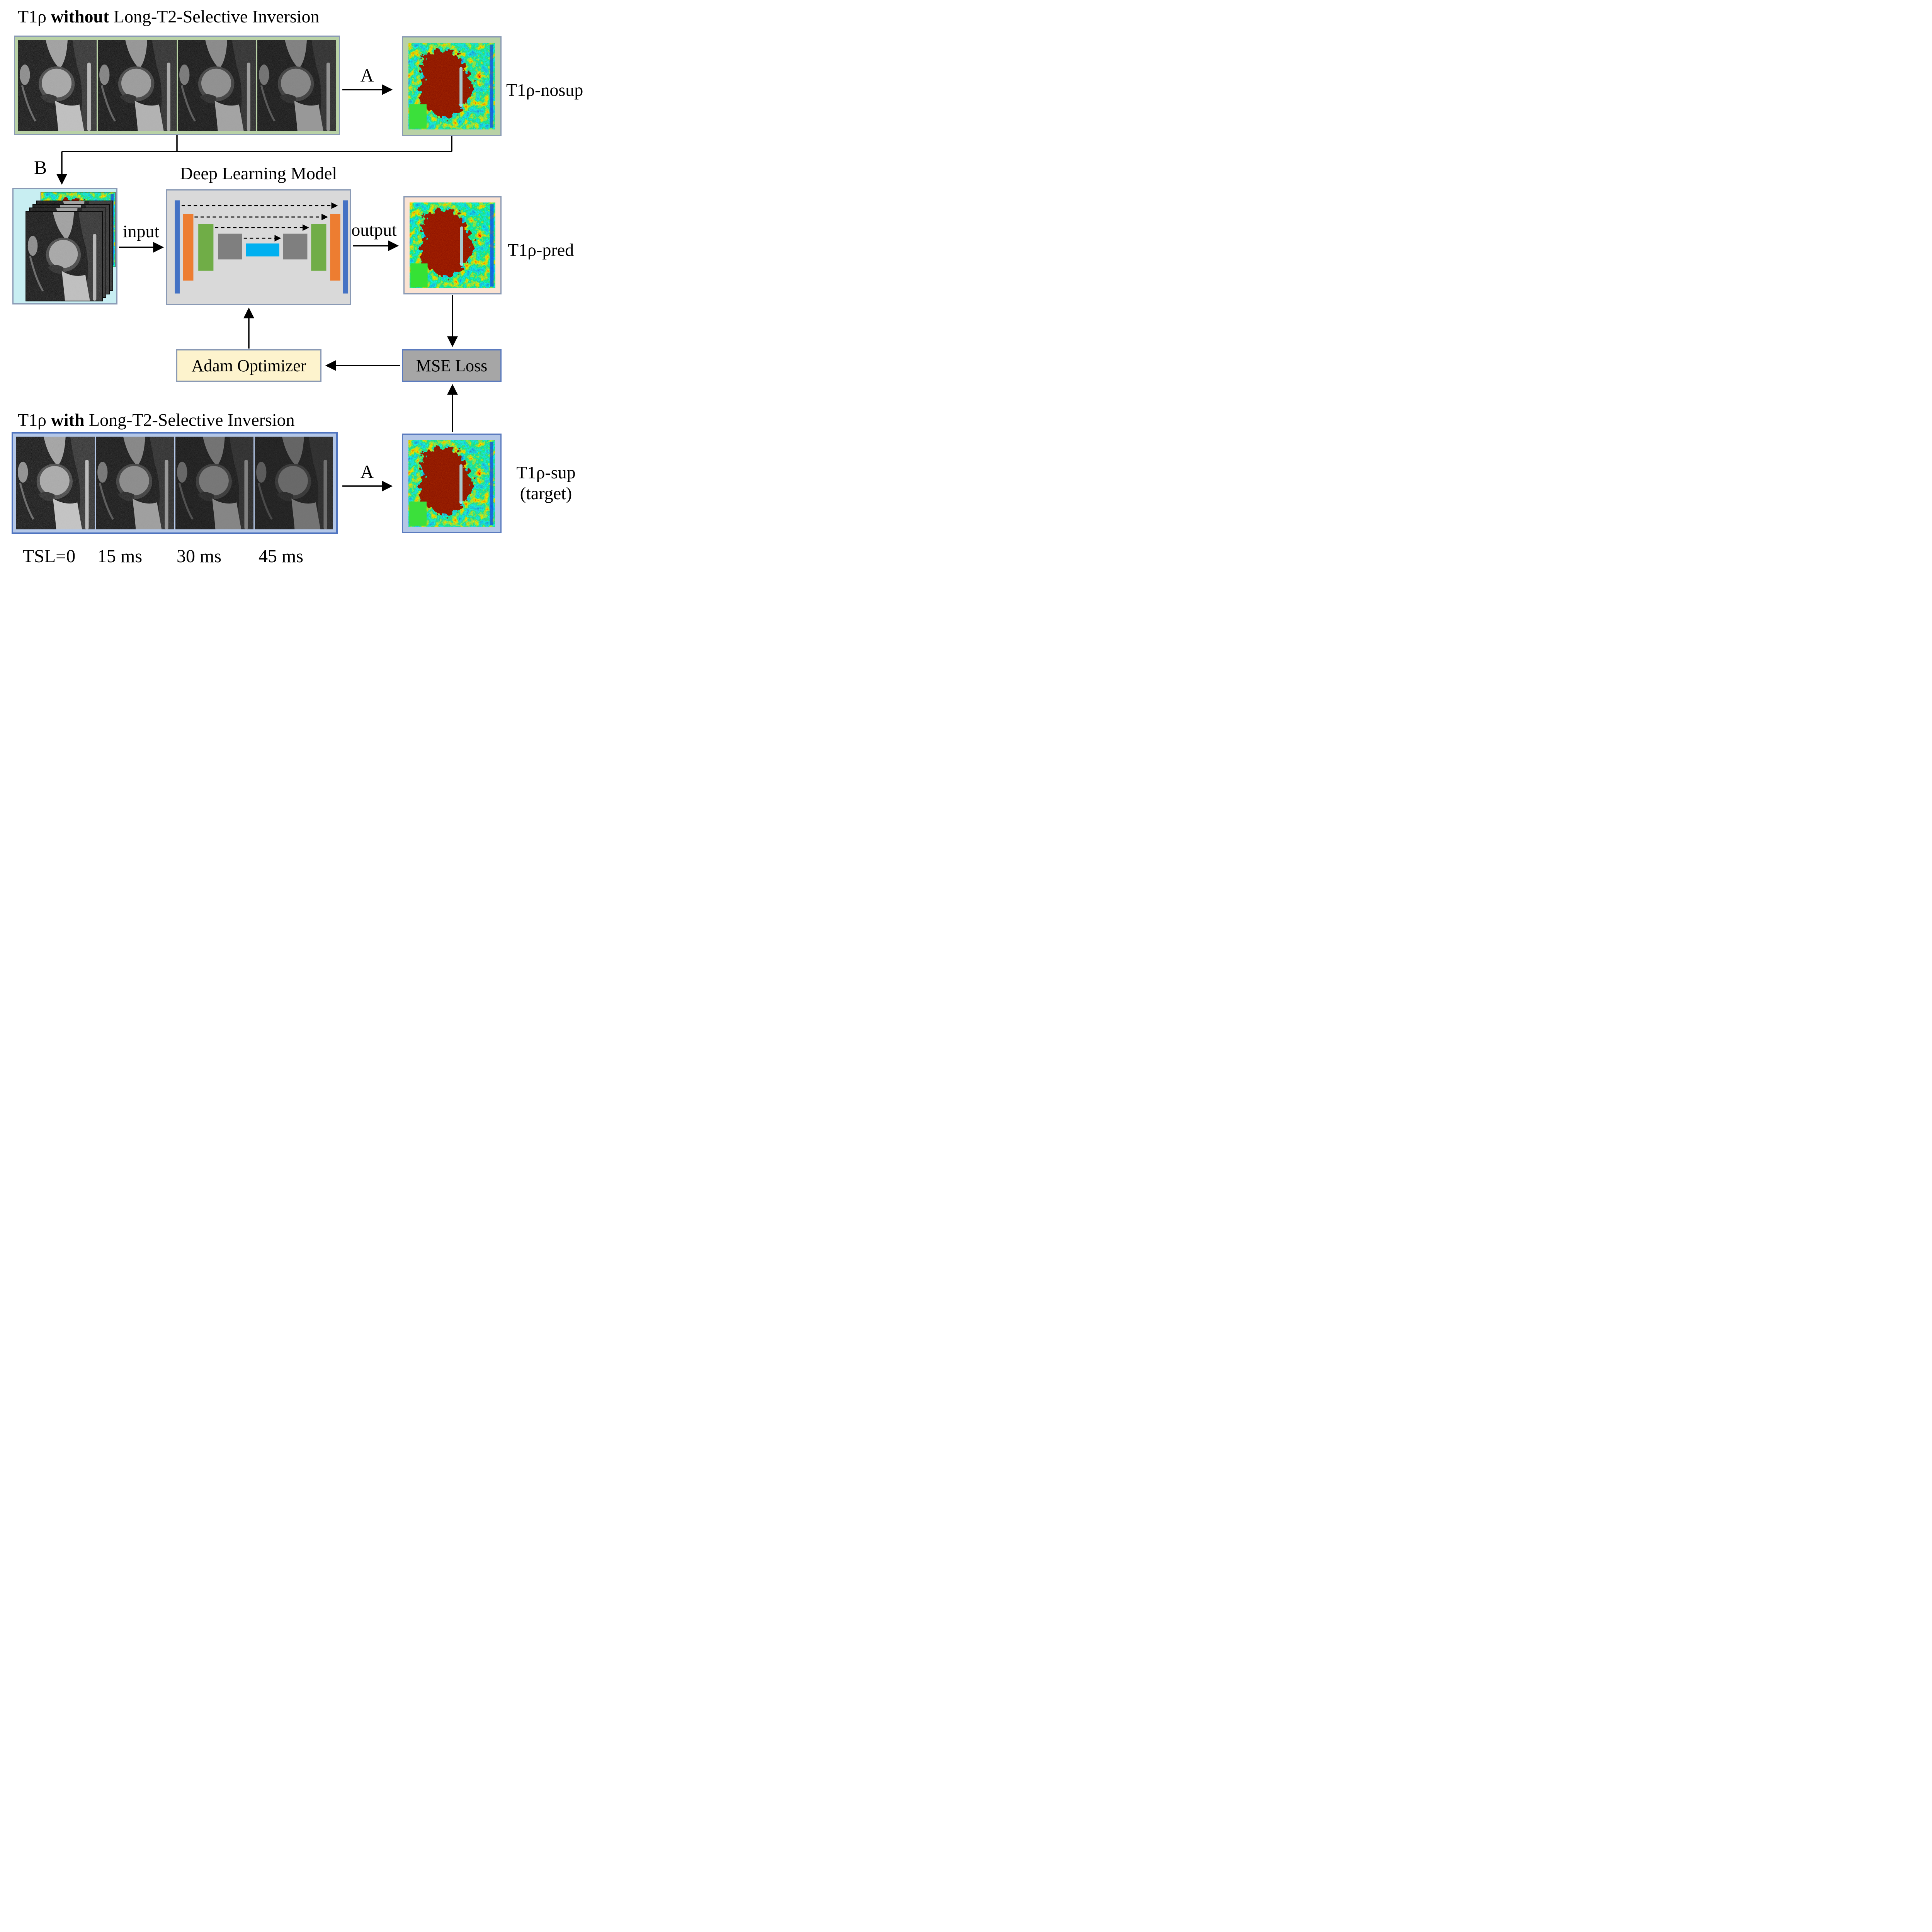  I want to click on t1rho-sup-colormap, so click(452, 484).